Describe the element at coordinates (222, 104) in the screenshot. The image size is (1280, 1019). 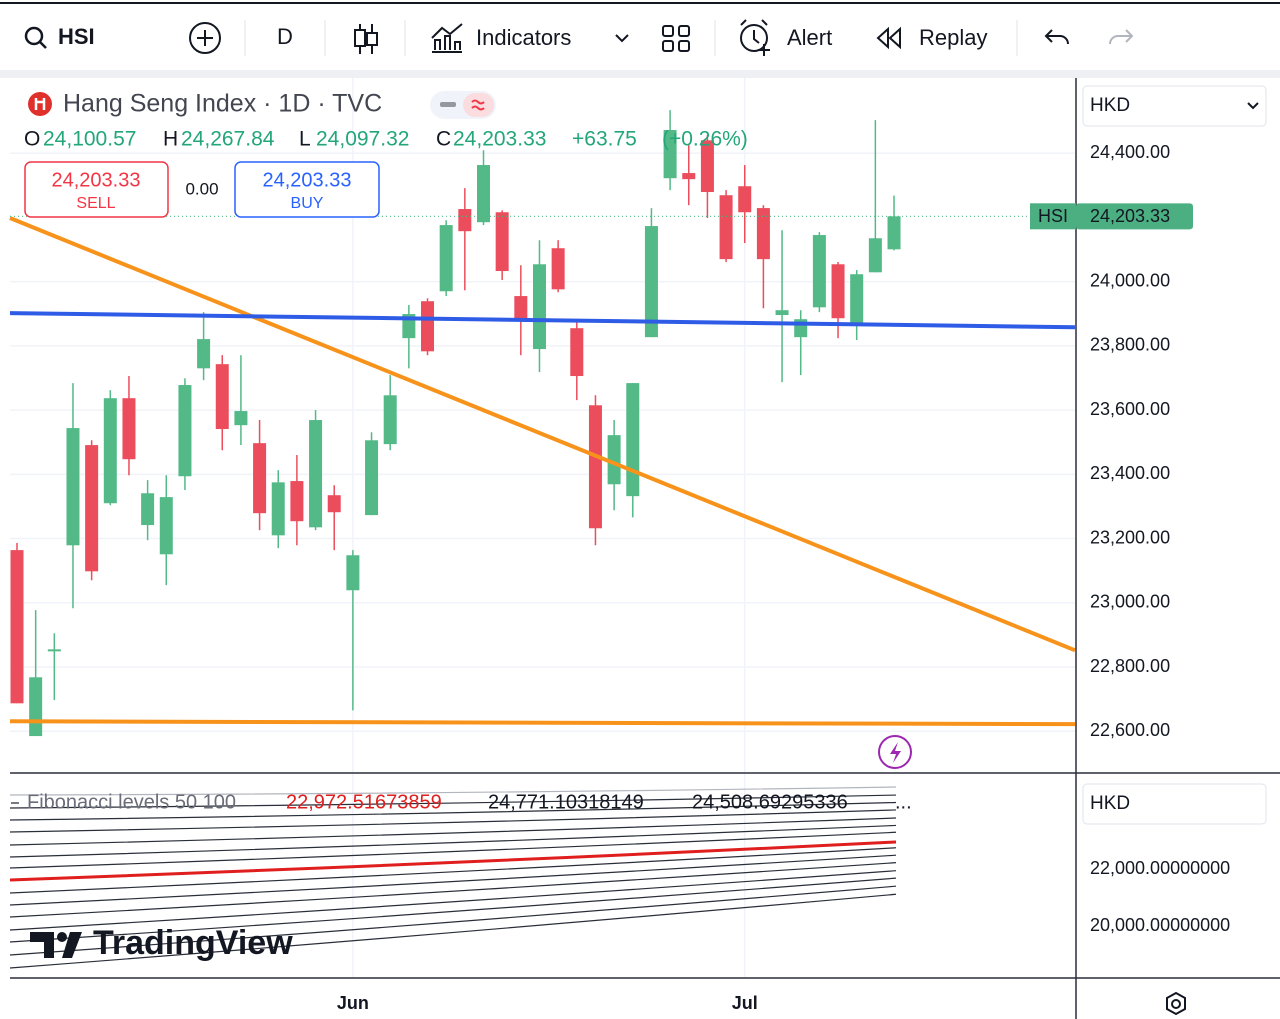
I see `legend-title: Hang Seng Index · 1D · TVC` at that location.